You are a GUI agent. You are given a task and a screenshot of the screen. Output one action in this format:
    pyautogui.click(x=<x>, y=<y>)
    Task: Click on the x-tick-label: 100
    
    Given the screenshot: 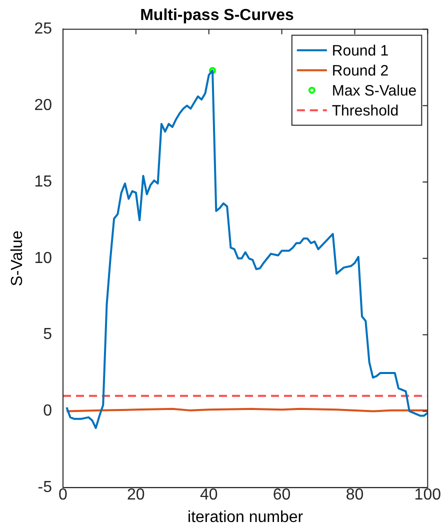 What is the action you would take?
    pyautogui.click(x=428, y=495)
    